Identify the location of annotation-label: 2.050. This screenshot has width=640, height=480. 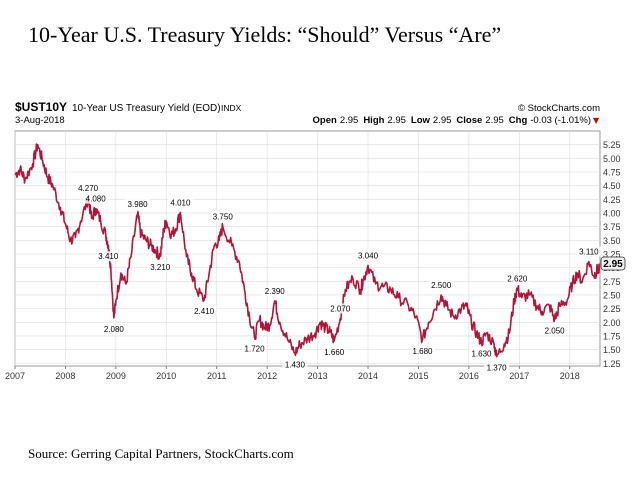
(555, 331).